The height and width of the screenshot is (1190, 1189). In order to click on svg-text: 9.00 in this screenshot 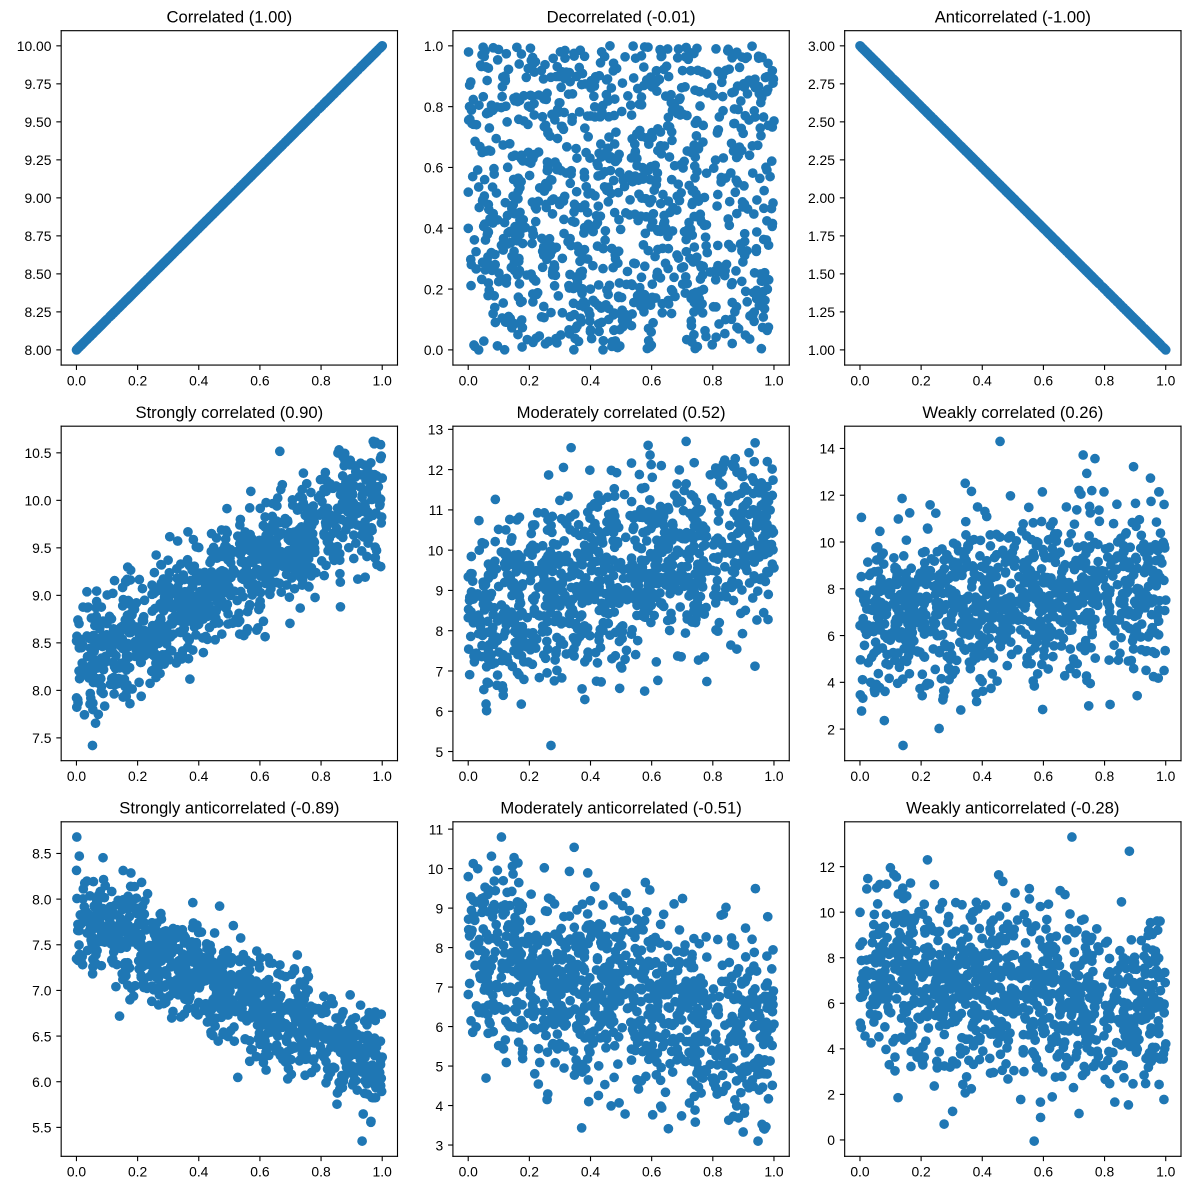, I will do `click(37, 198)`.